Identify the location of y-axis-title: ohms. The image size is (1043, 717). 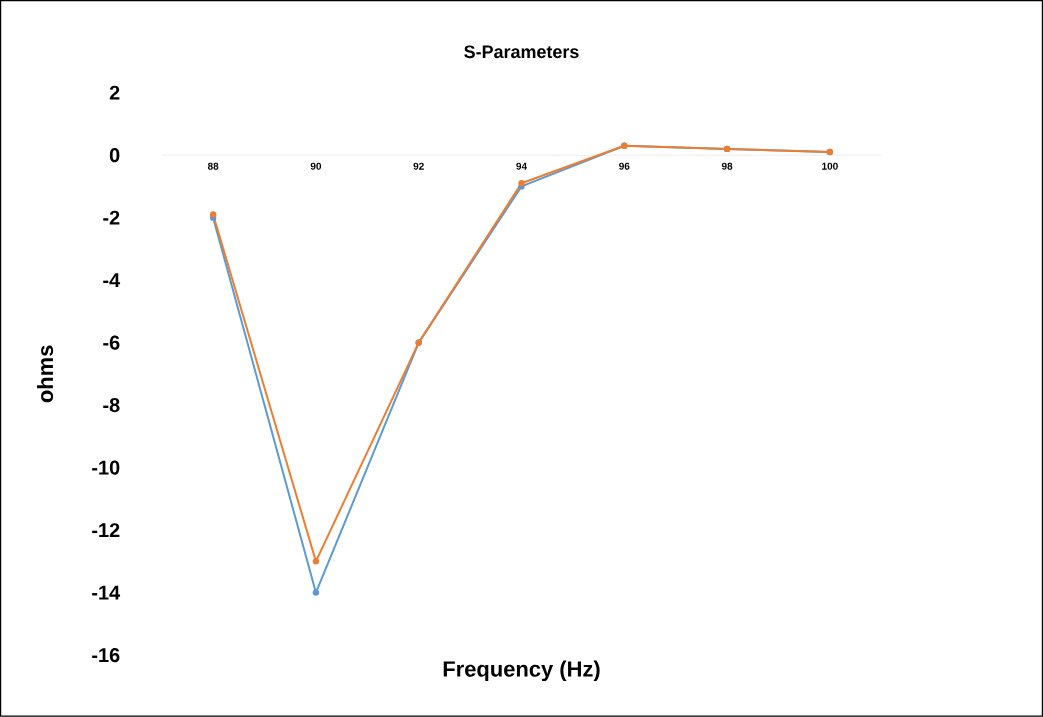
(45, 374).